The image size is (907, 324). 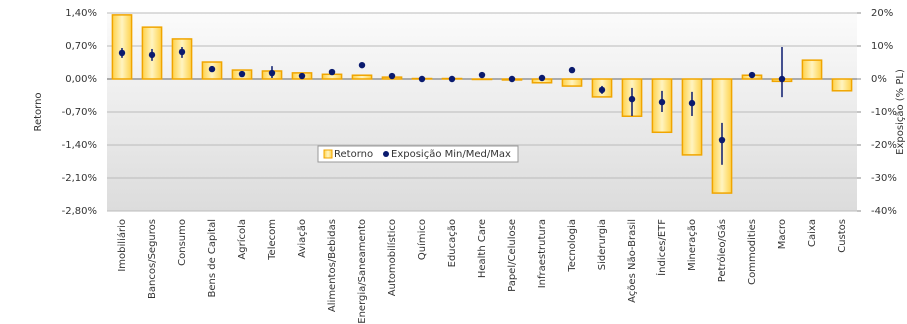 What do you see at coordinates (392, 257) in the screenshot?
I see `x-tick-label: Automobilístico` at bounding box center [392, 257].